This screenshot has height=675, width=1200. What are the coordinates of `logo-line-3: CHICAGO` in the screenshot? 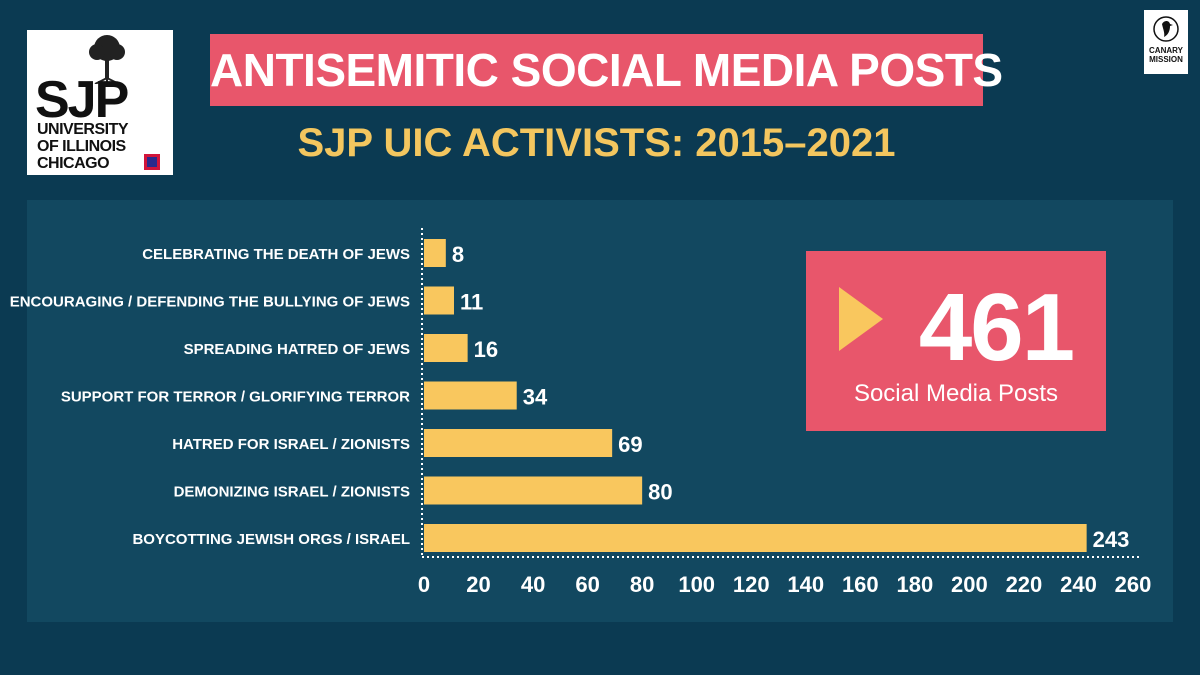 It's located at (73, 163).